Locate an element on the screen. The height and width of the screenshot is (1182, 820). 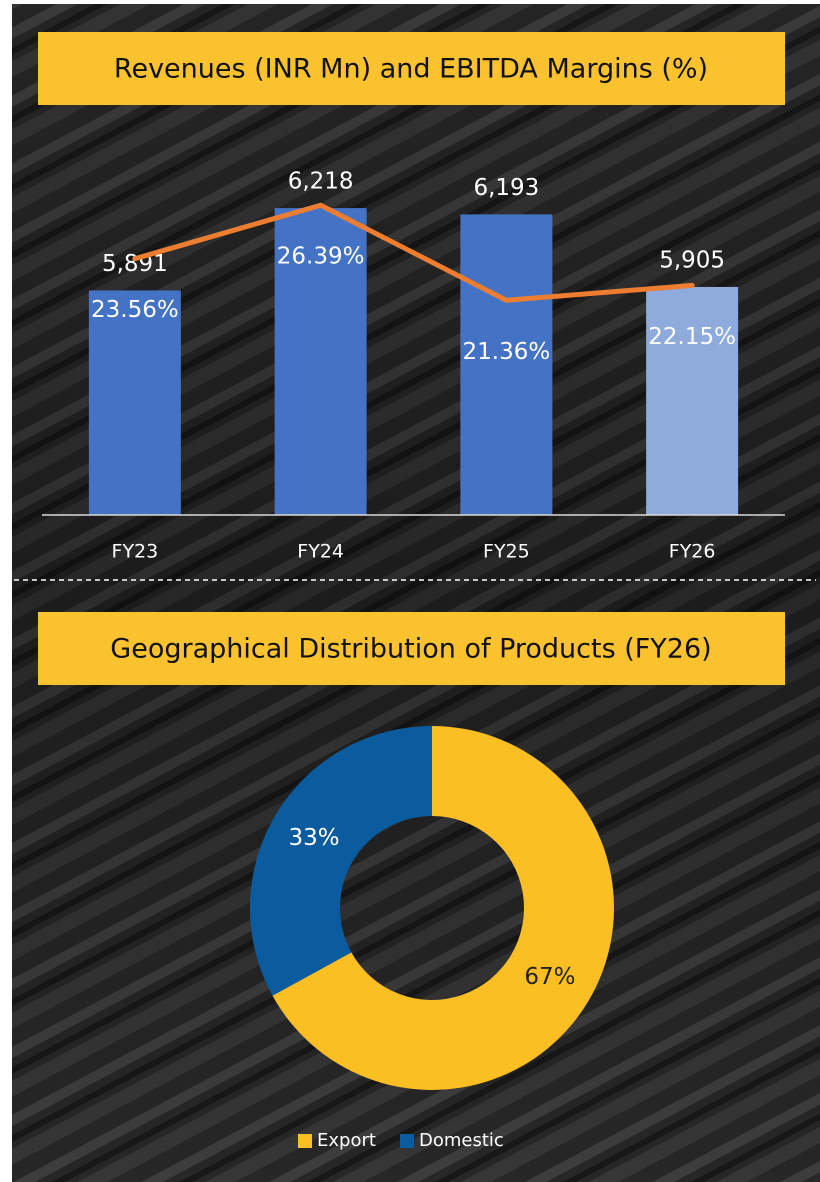
x-tick-label: FY23 is located at coordinates (135, 552).